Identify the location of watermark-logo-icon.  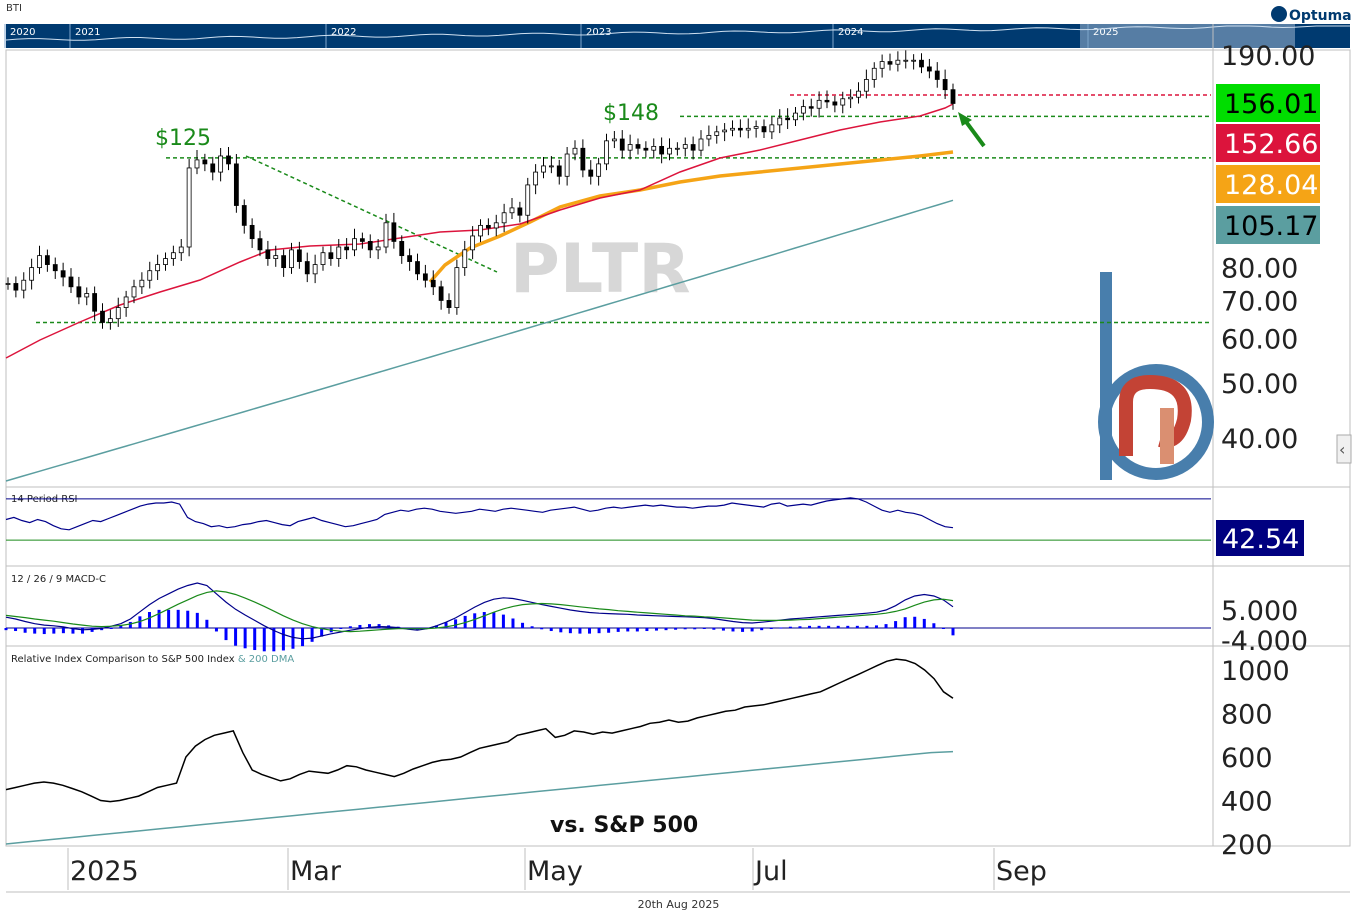
(1156, 376).